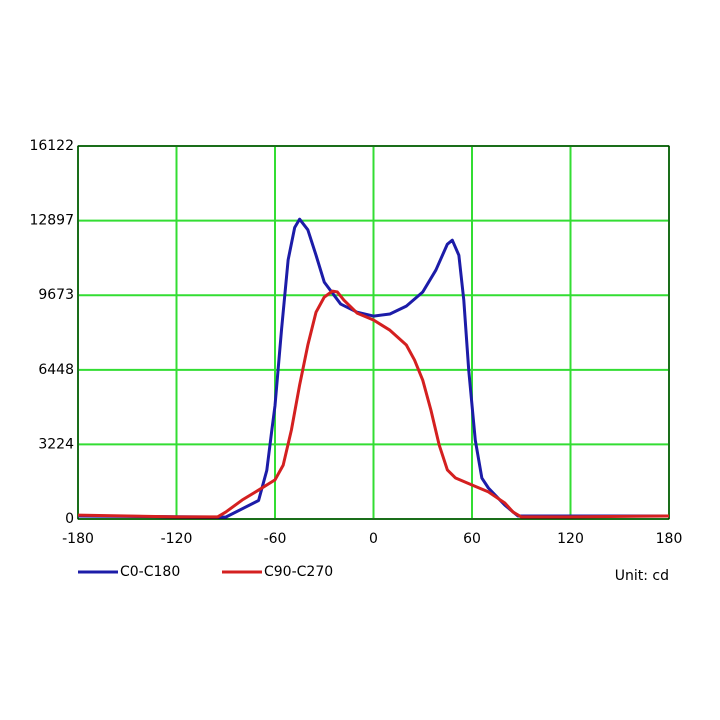  What do you see at coordinates (570, 539) in the screenshot?
I see `x-tick-label: 120` at bounding box center [570, 539].